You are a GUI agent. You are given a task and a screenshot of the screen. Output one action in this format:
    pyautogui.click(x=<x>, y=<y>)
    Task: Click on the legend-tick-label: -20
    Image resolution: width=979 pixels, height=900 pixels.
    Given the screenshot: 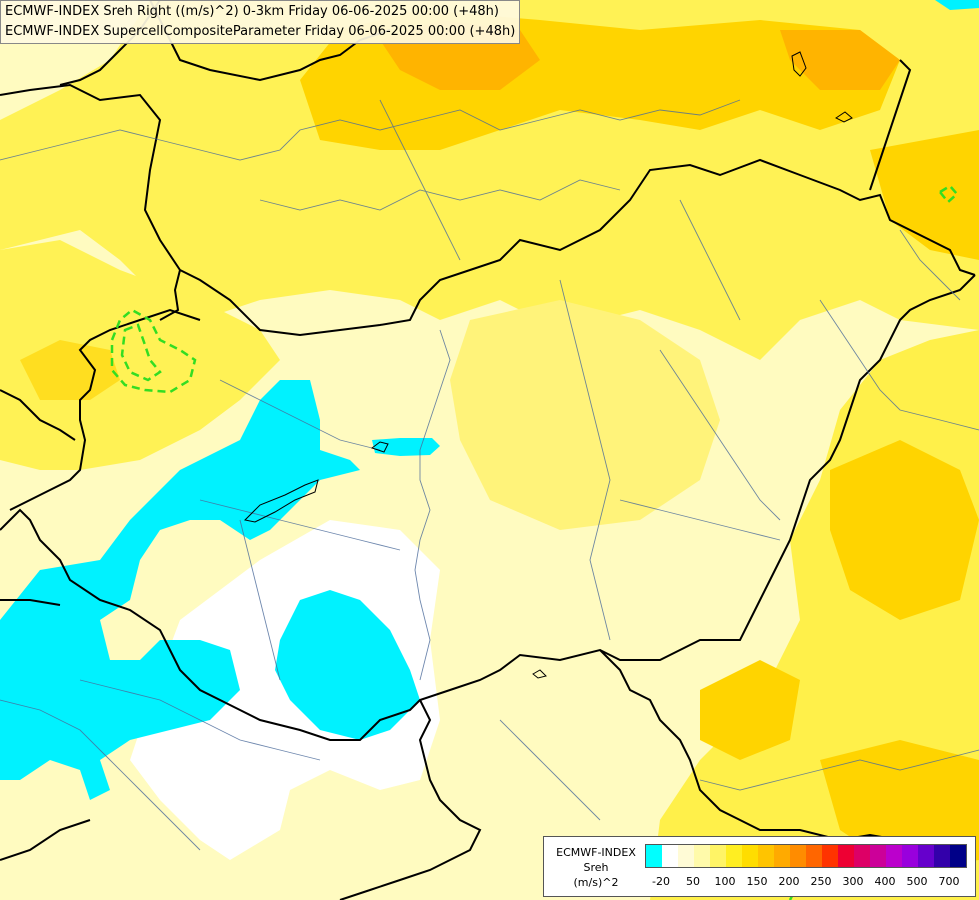 What is the action you would take?
    pyautogui.click(x=661, y=881)
    